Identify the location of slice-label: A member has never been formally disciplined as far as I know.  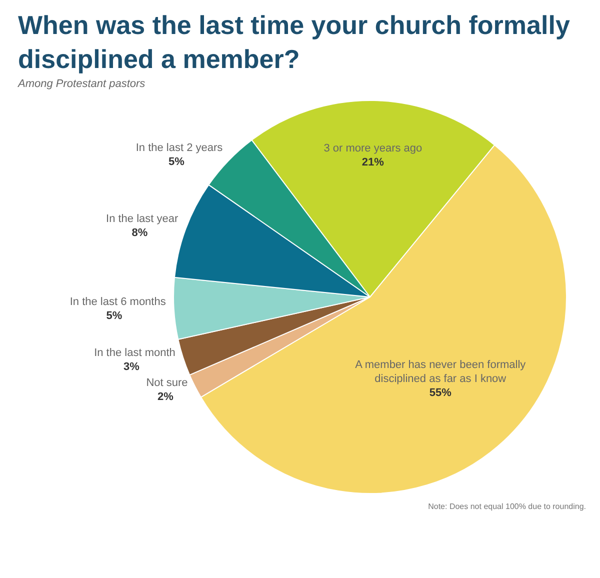
(440, 372).